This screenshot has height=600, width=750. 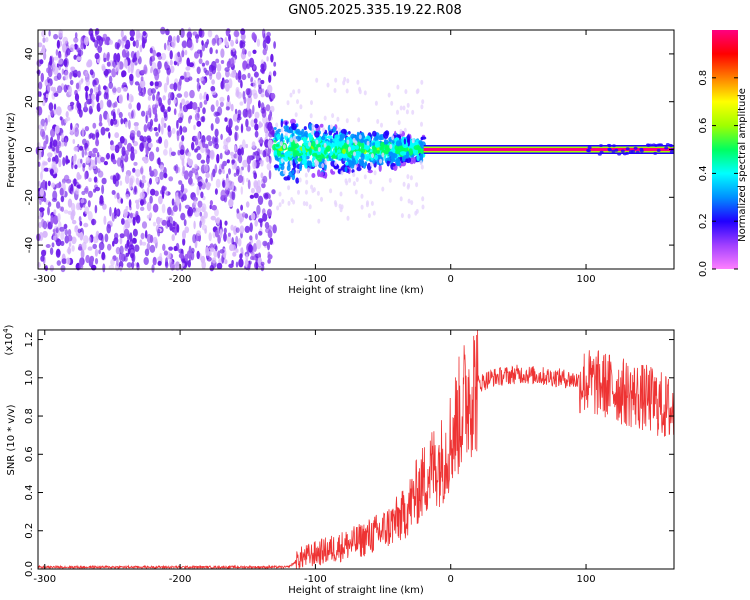 What do you see at coordinates (585, 579) in the screenshot?
I see `x-tick-label: 100` at bounding box center [585, 579].